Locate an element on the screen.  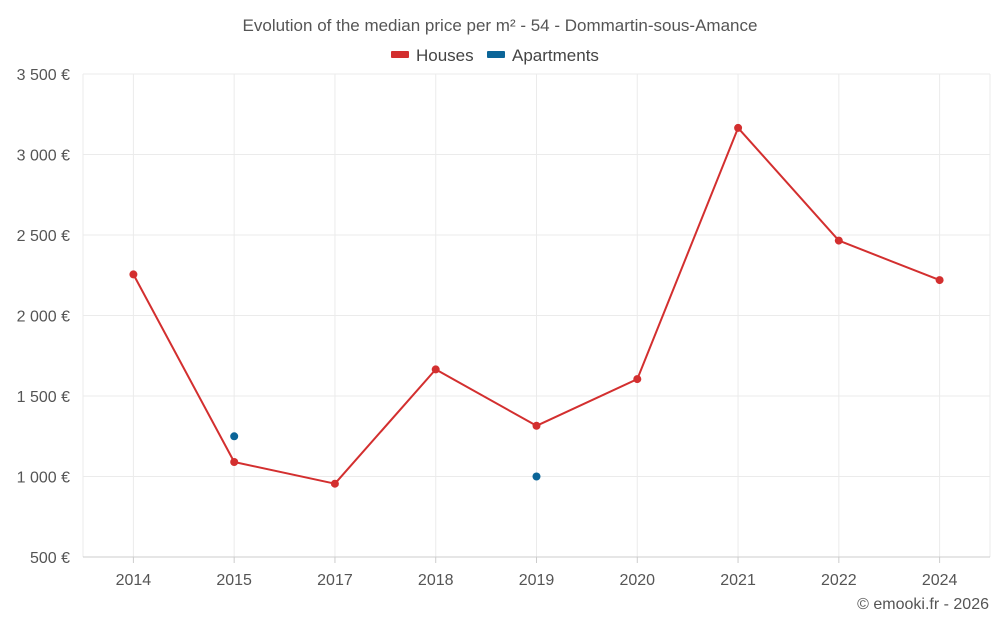
y-tick-label: 2 000 € is located at coordinates (43, 317).